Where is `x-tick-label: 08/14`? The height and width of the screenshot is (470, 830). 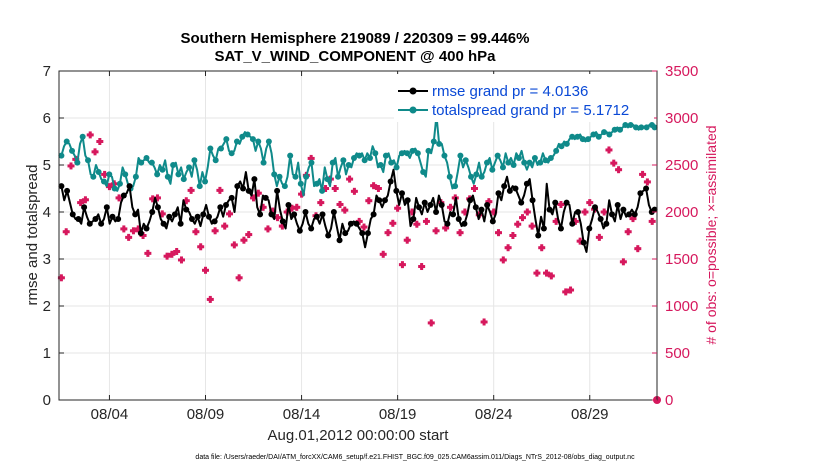
x-tick-label: 08/14 is located at coordinates (302, 414).